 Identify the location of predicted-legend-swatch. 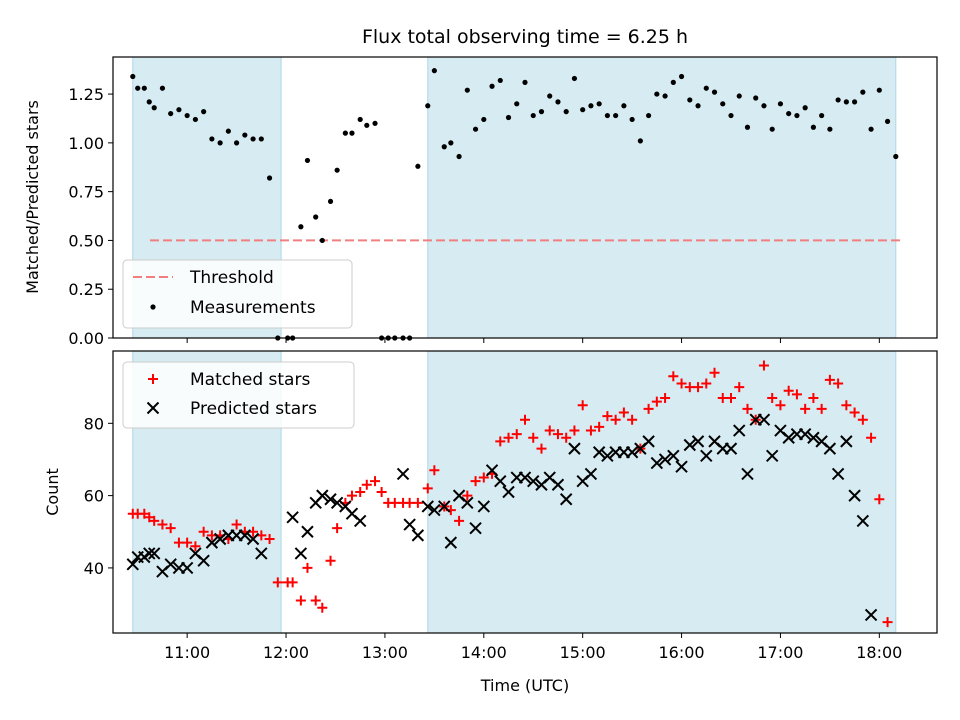
(153, 408).